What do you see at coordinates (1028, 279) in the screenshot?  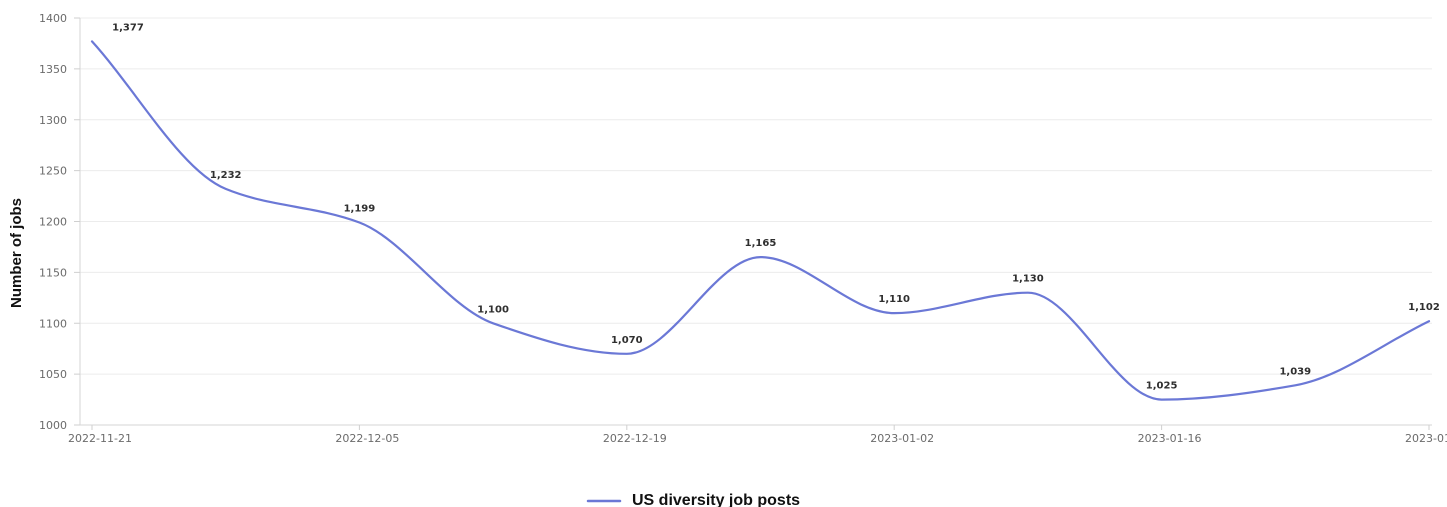 I see `data-label: 1,130` at bounding box center [1028, 279].